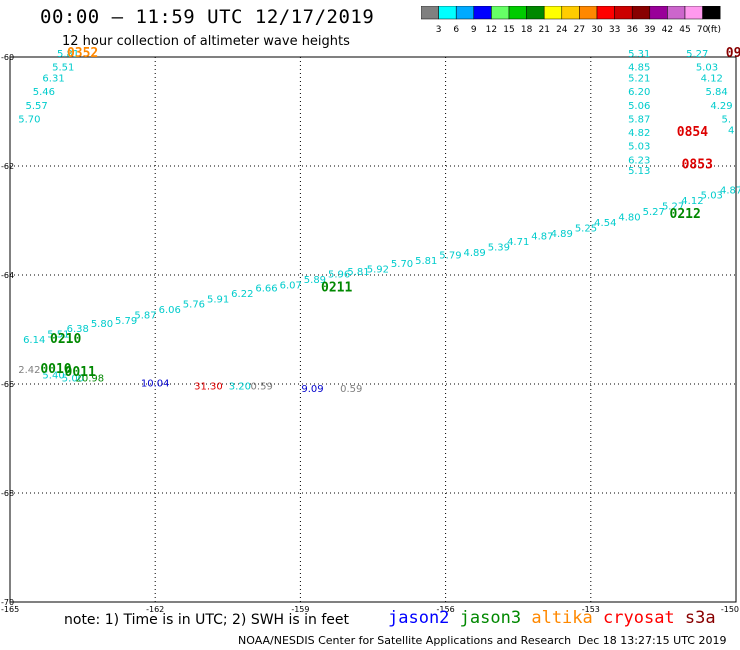  What do you see at coordinates (639, 92) in the screenshot?
I see `swh-value-label: 6.20` at bounding box center [639, 92].